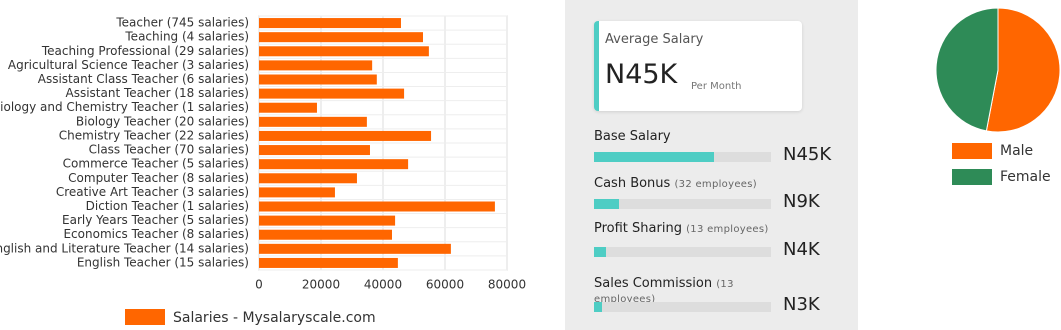 This screenshot has width=1061, height=330. What do you see at coordinates (167, 206) in the screenshot?
I see `y-tick-label: Diction Teacher (1 salaries)` at bounding box center [167, 206].